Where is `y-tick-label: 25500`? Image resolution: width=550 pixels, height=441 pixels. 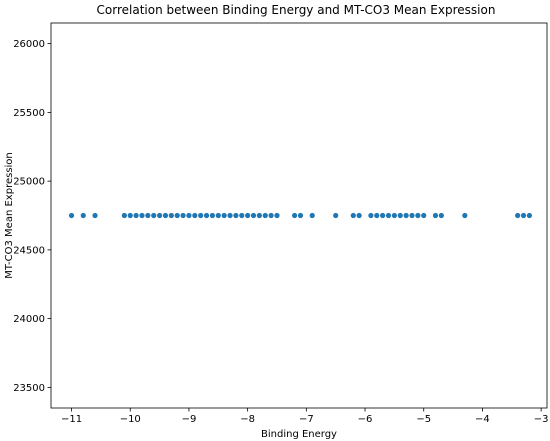 y-tick-label: 25500 is located at coordinates (29, 113).